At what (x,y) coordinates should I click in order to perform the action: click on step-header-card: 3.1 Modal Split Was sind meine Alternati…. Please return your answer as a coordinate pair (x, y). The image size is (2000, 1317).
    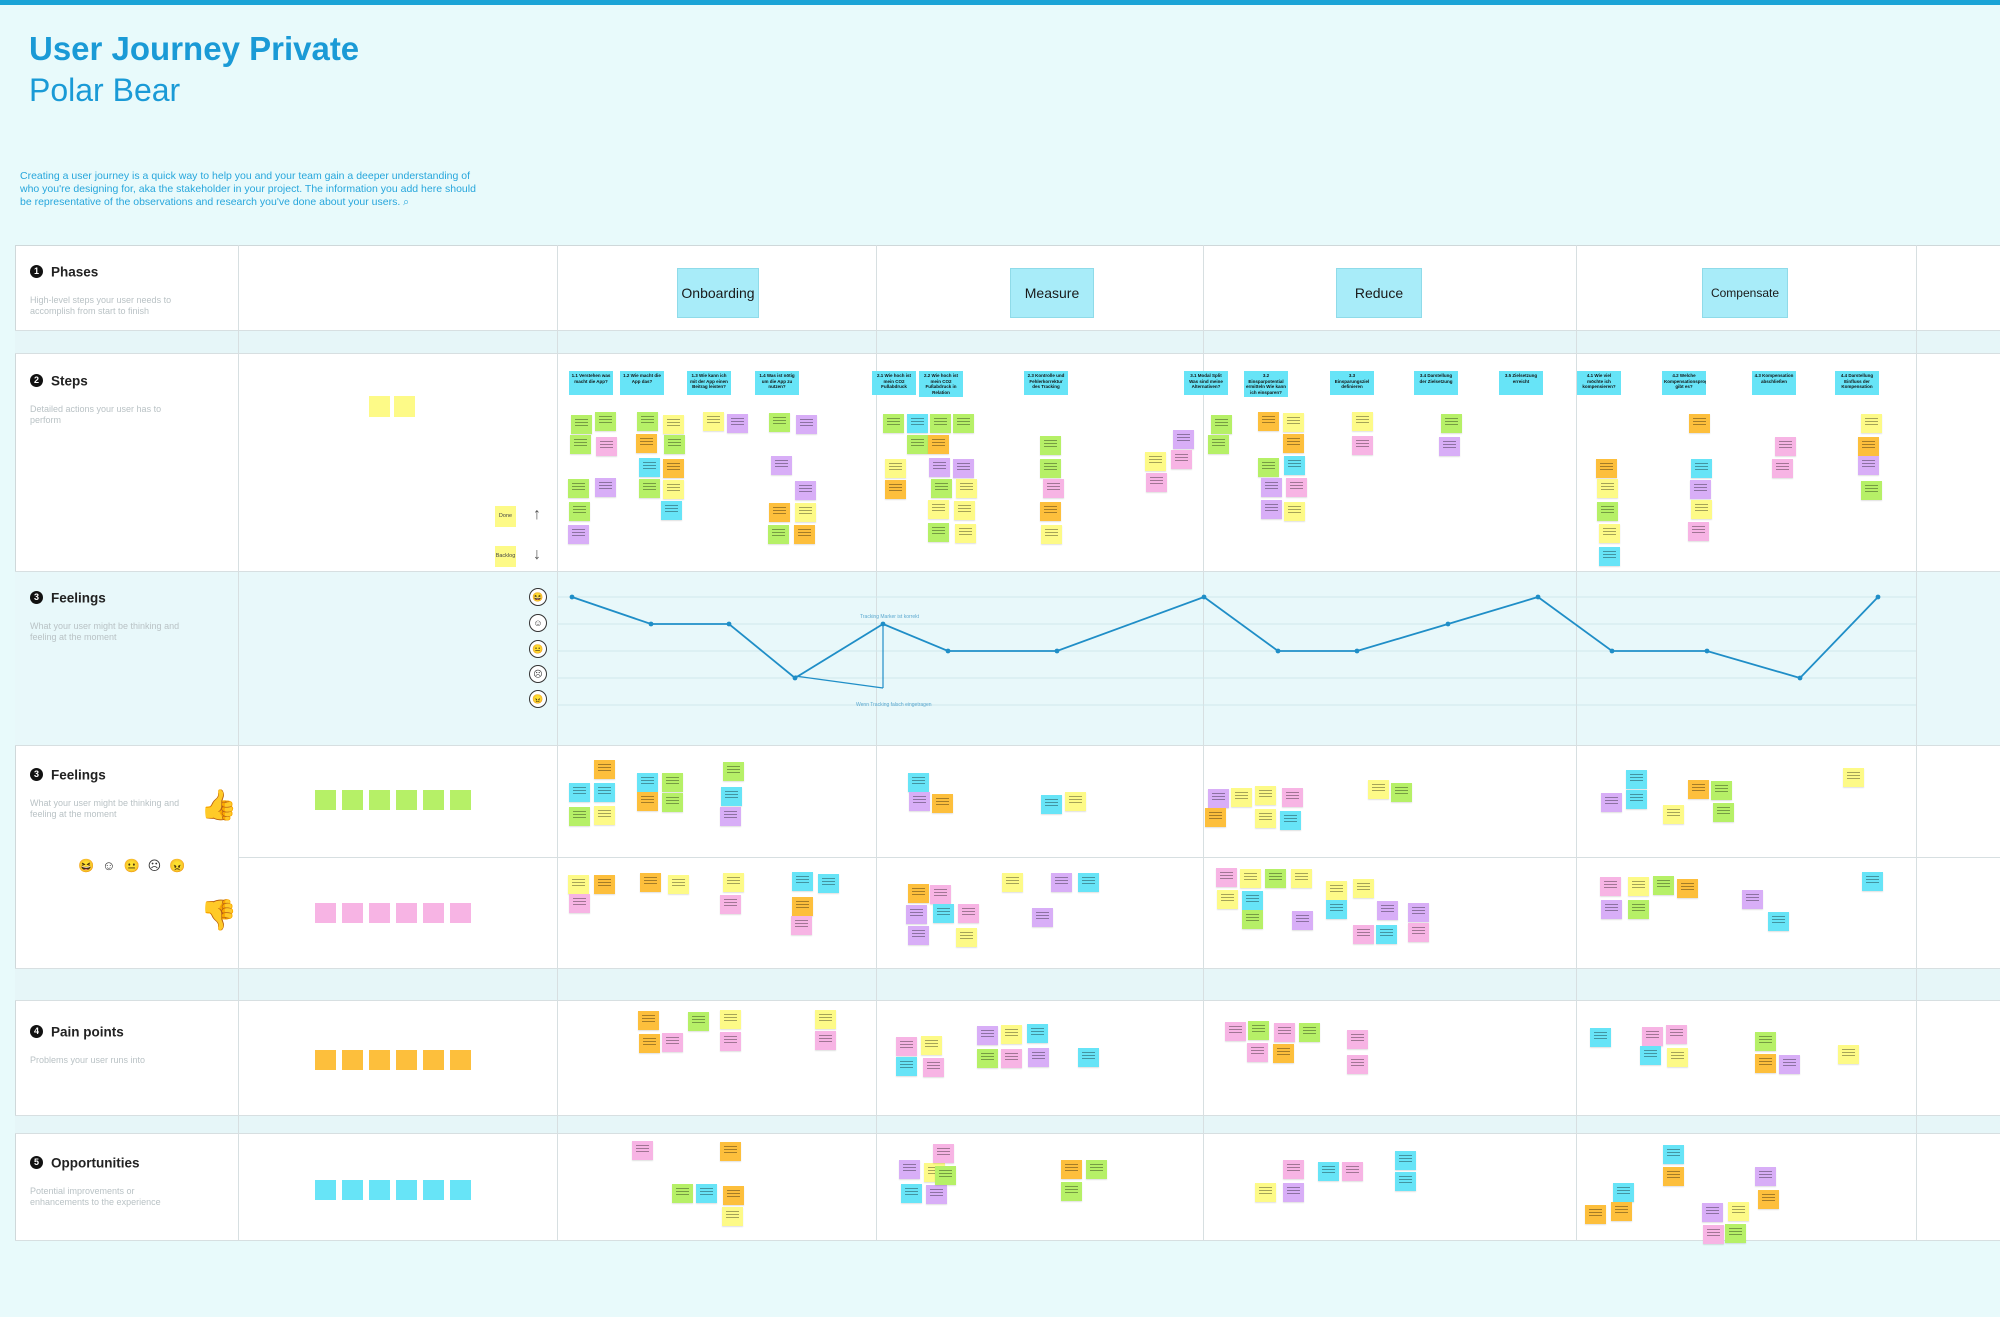
    Looking at the image, I should click on (1206, 383).